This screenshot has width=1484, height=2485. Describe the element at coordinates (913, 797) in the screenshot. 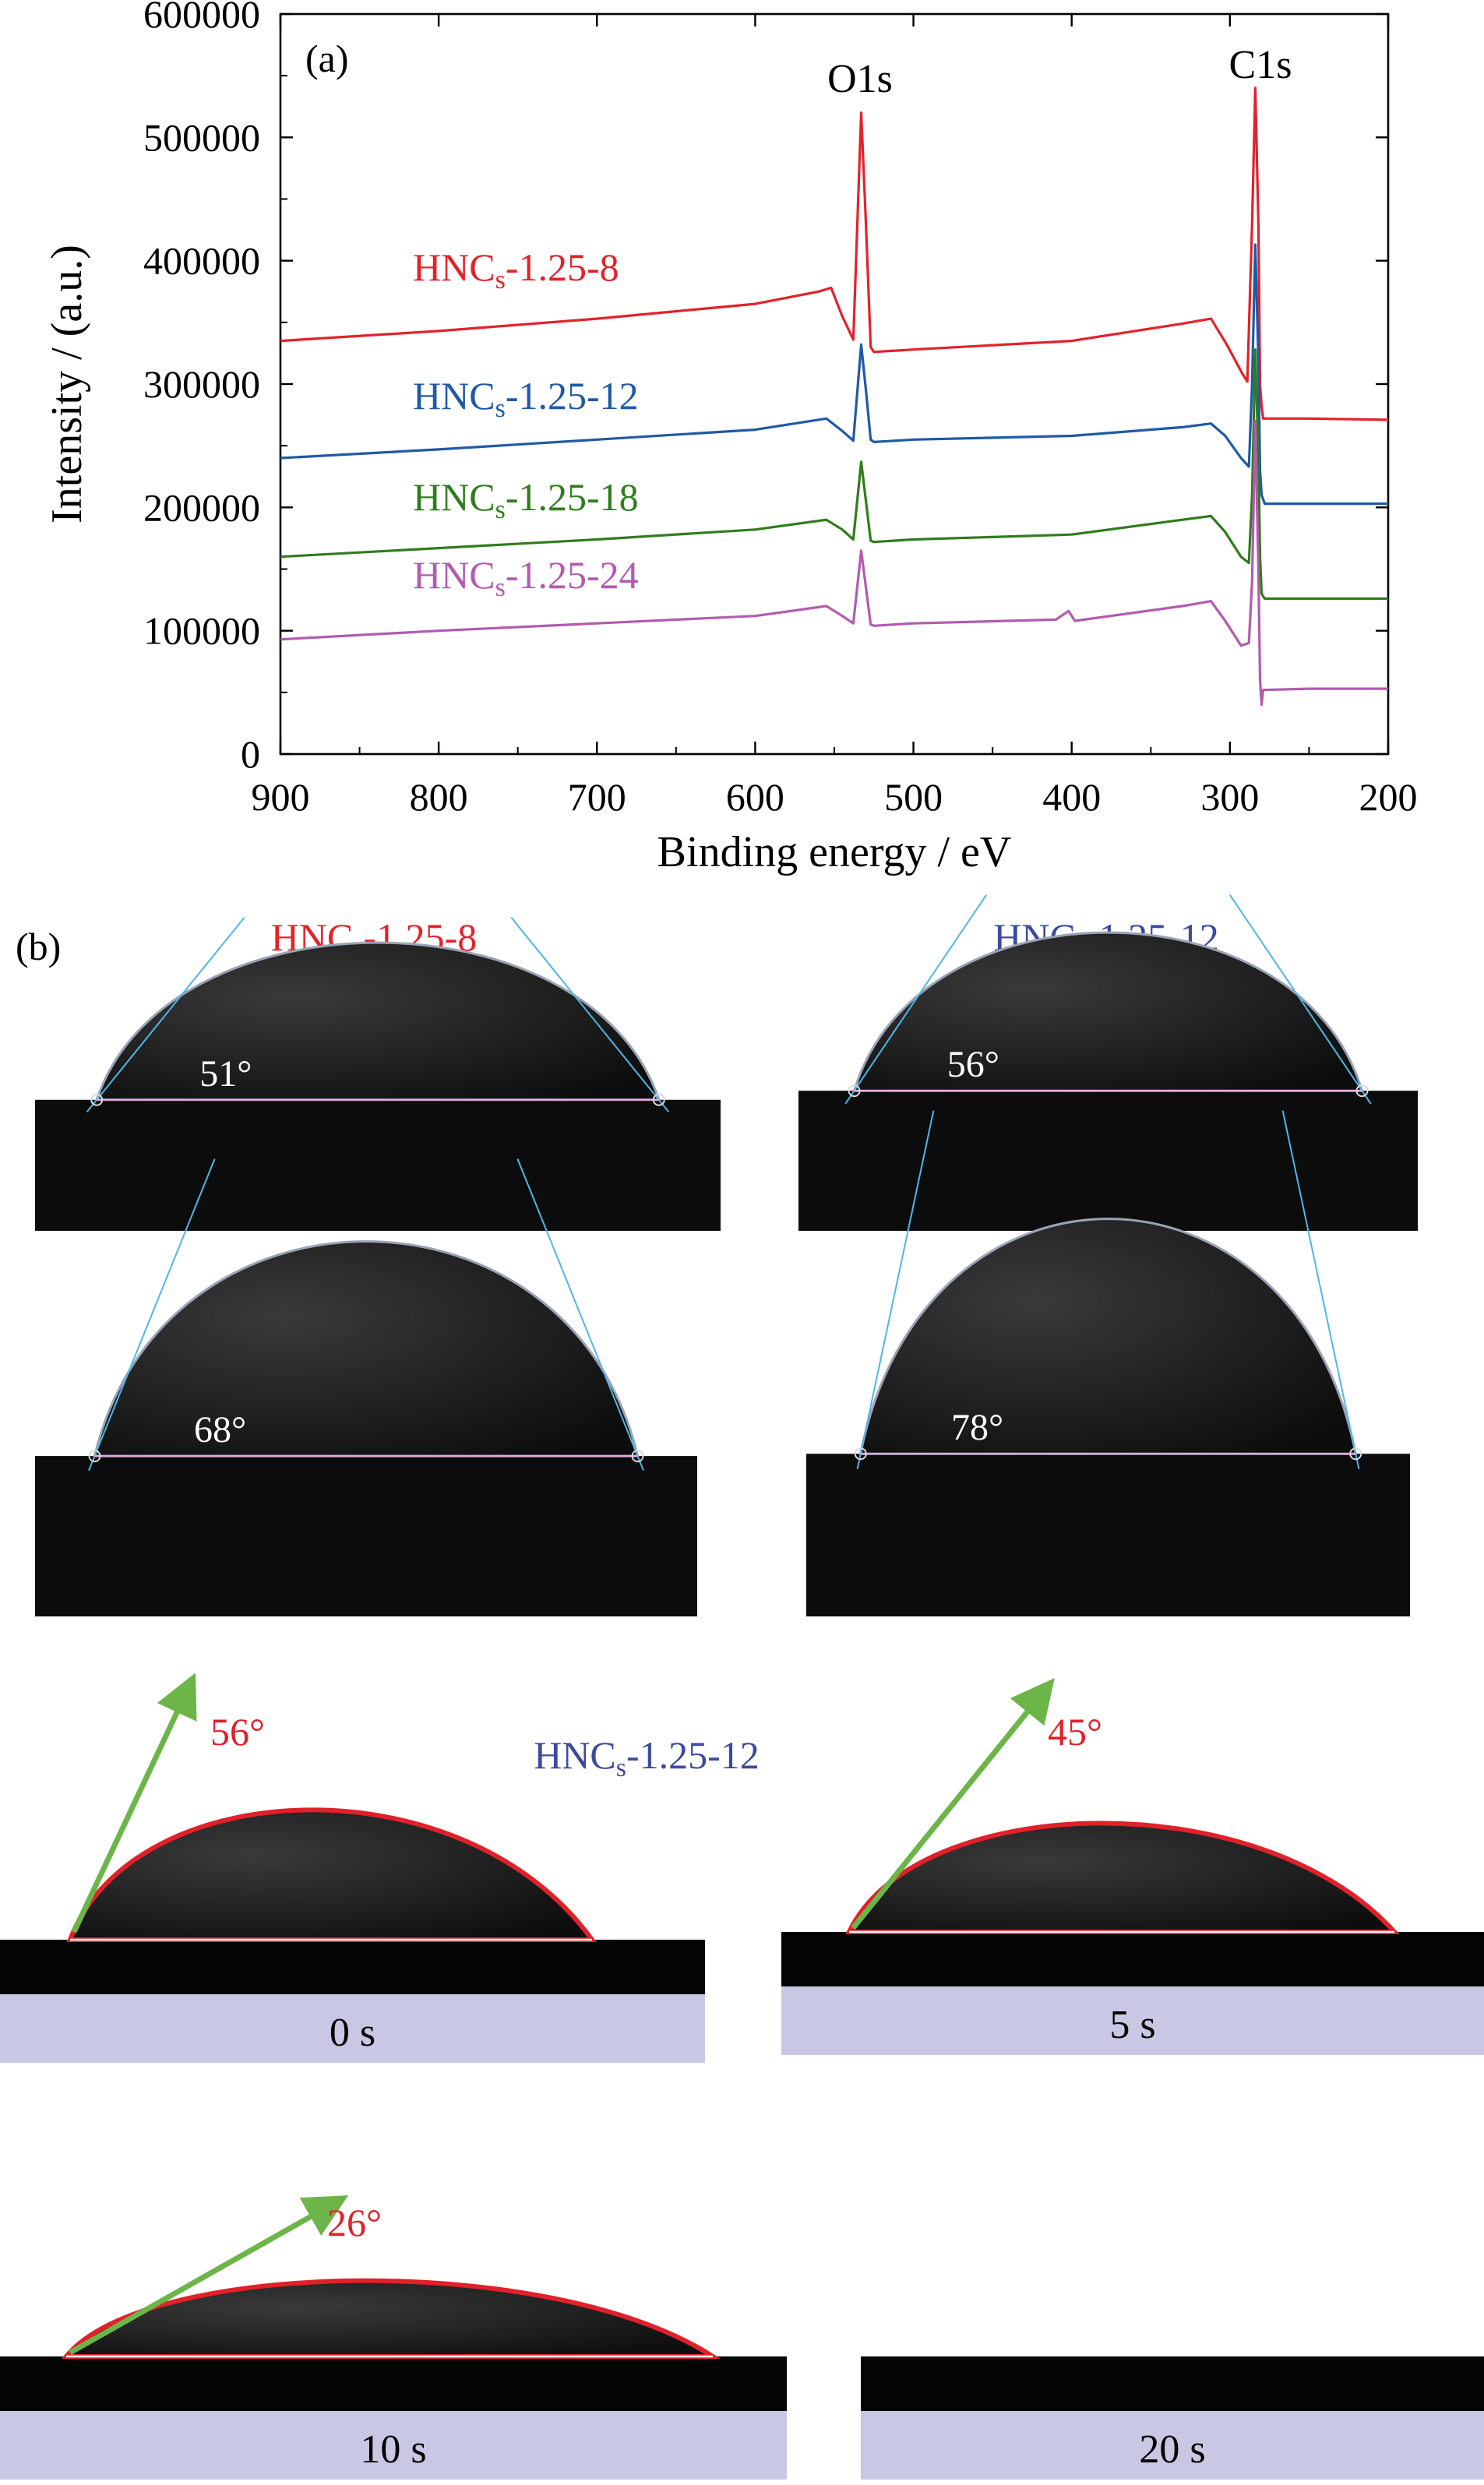

I see `x-tick-label: 500` at that location.